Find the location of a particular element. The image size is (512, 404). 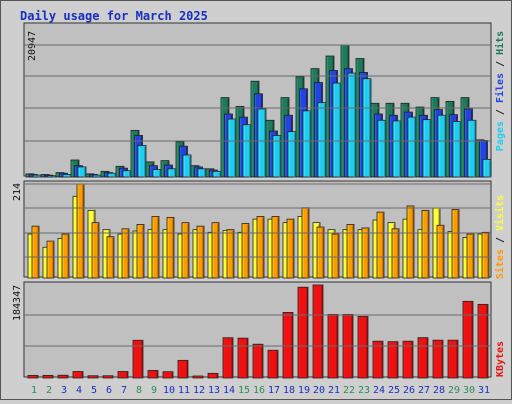

day-label-24: 24 is located at coordinates (379, 390).